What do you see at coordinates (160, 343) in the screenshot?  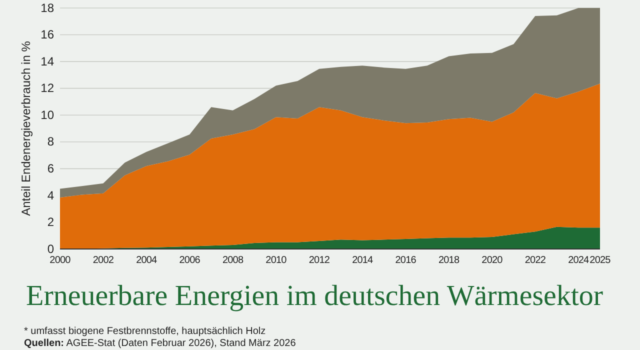 I see `source-note: Quellen: AGEE-Stat (Daten Februar 2026), Stand März 2026` at bounding box center [160, 343].